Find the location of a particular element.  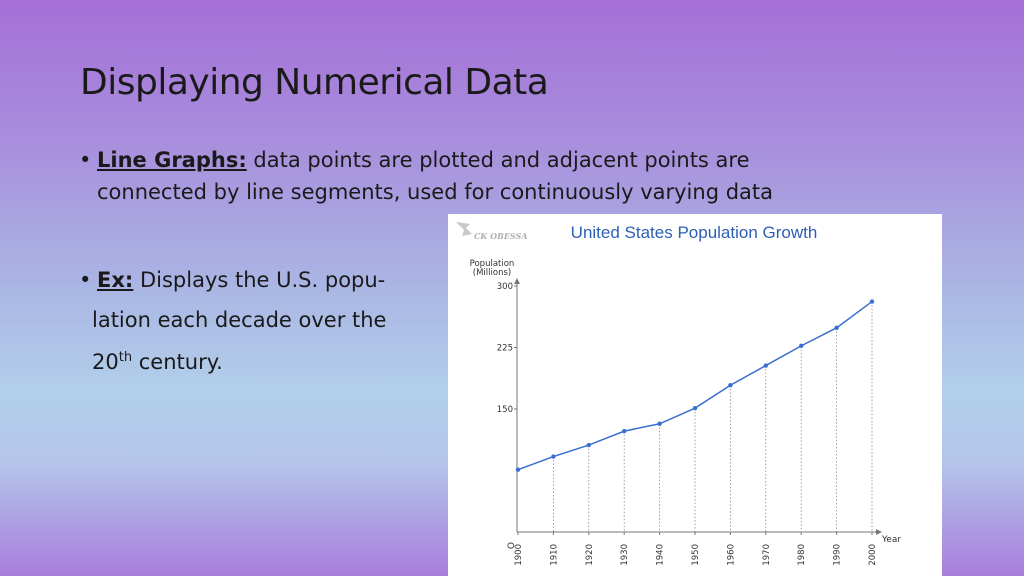

y-axis-label-2: (Millions) is located at coordinates (492, 273).